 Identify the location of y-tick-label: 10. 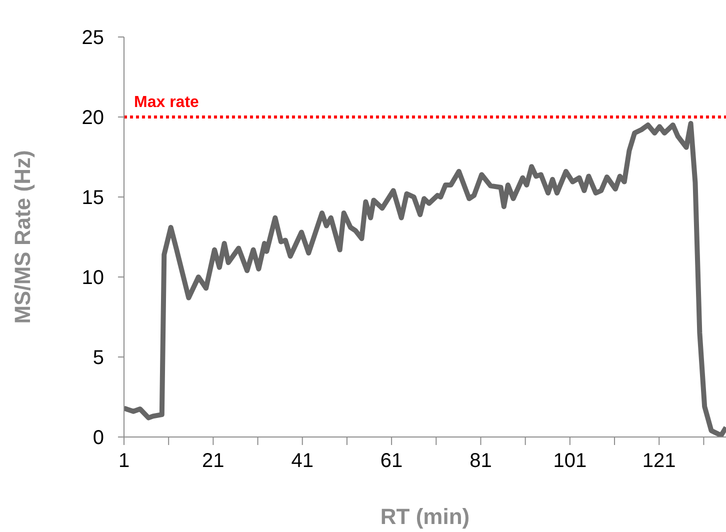
(93, 278).